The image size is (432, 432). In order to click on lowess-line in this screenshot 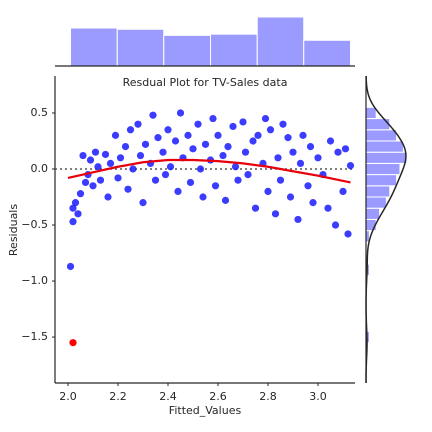, I will do `click(209, 171)`.